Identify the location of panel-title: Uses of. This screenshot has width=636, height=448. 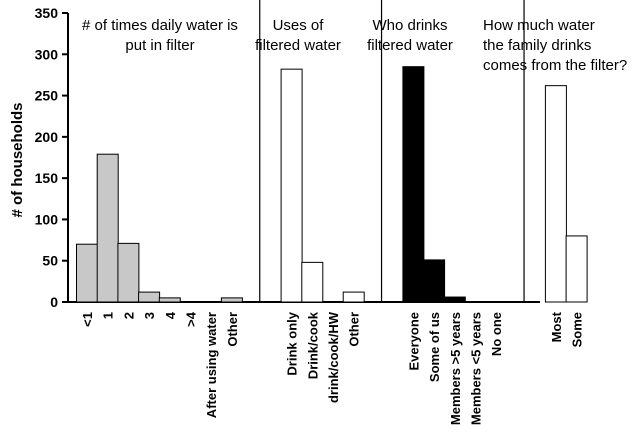
(299, 25).